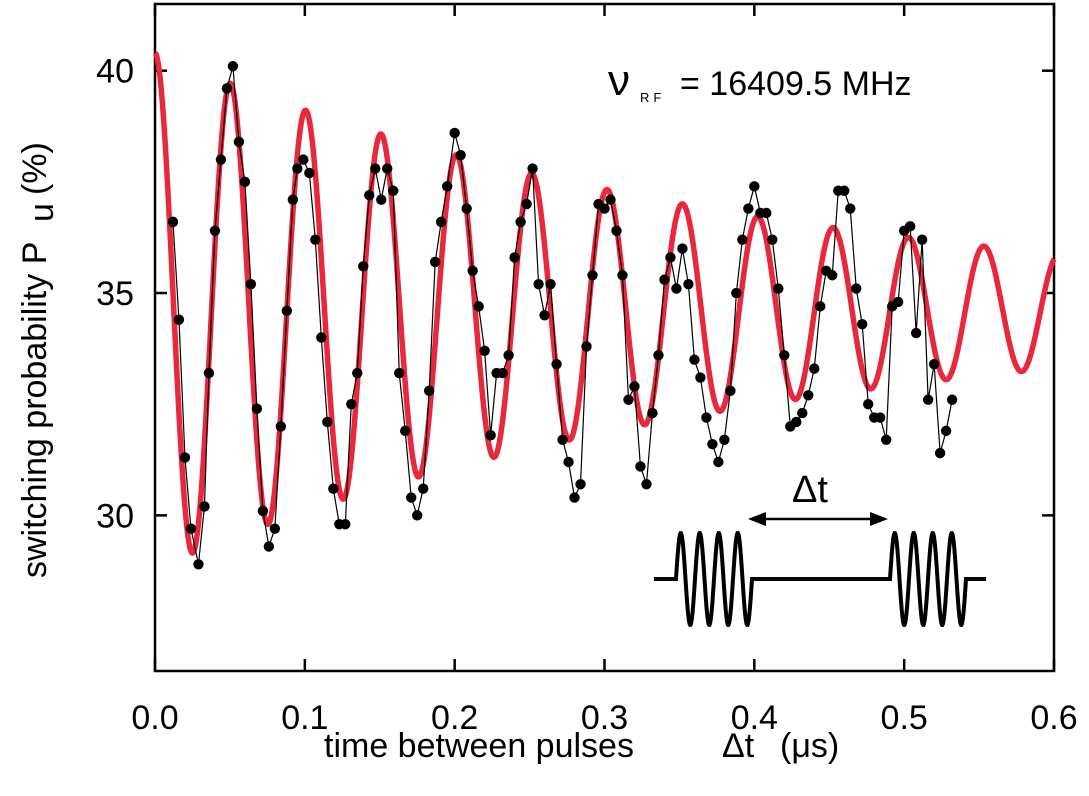  I want to click on x-axis-title-main: time between pulses, so click(479, 746).